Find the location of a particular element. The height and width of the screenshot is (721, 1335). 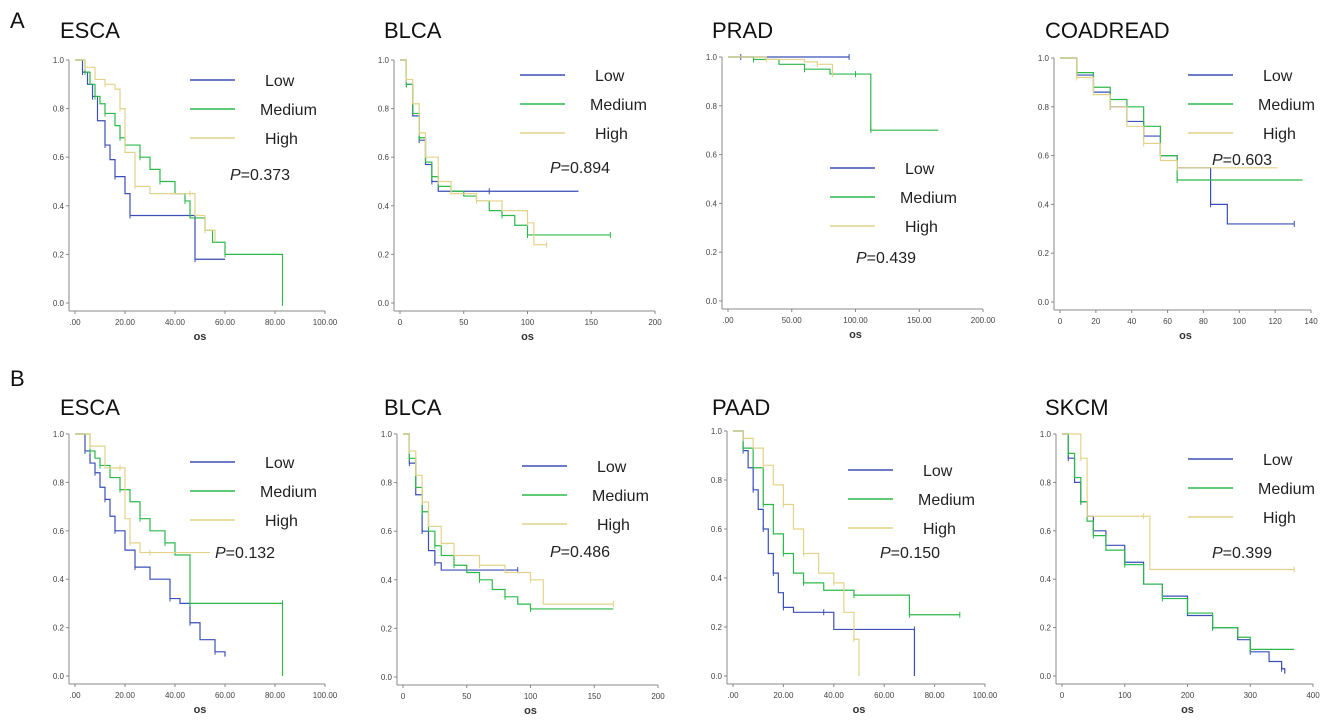

panel-label-a: A is located at coordinates (17, 20).